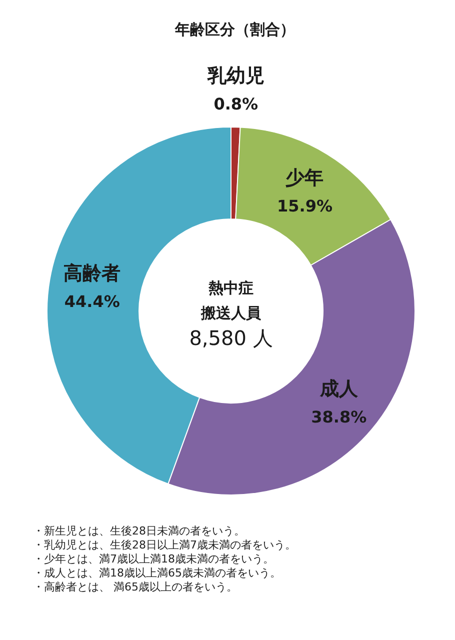  What do you see at coordinates (231, 288) in the screenshot?
I see `text: 熱中症` at bounding box center [231, 288].